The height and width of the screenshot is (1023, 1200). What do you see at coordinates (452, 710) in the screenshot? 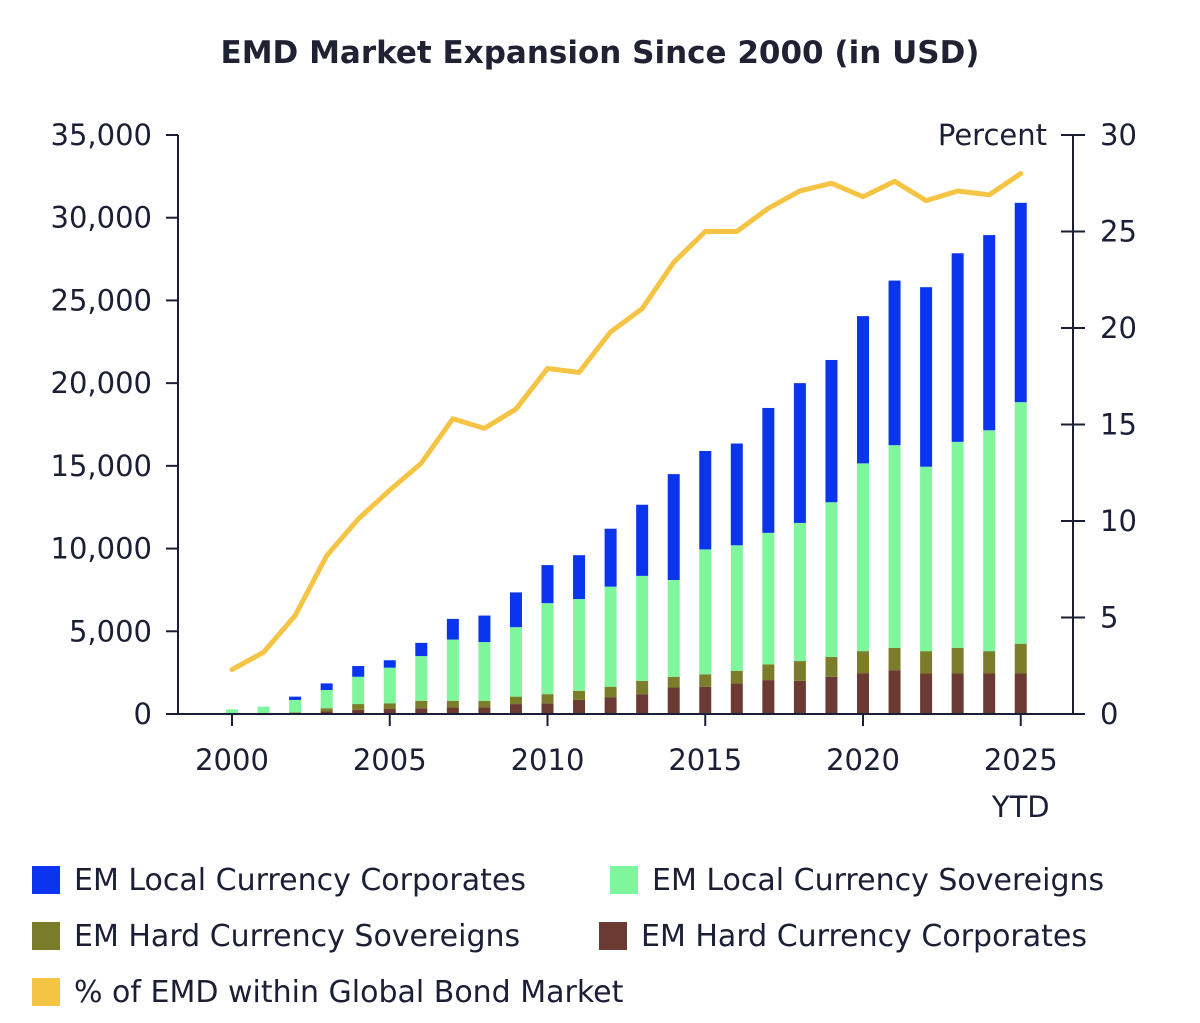
I see `bar-em-hard-currency-corporates-2007` at bounding box center [452, 710].